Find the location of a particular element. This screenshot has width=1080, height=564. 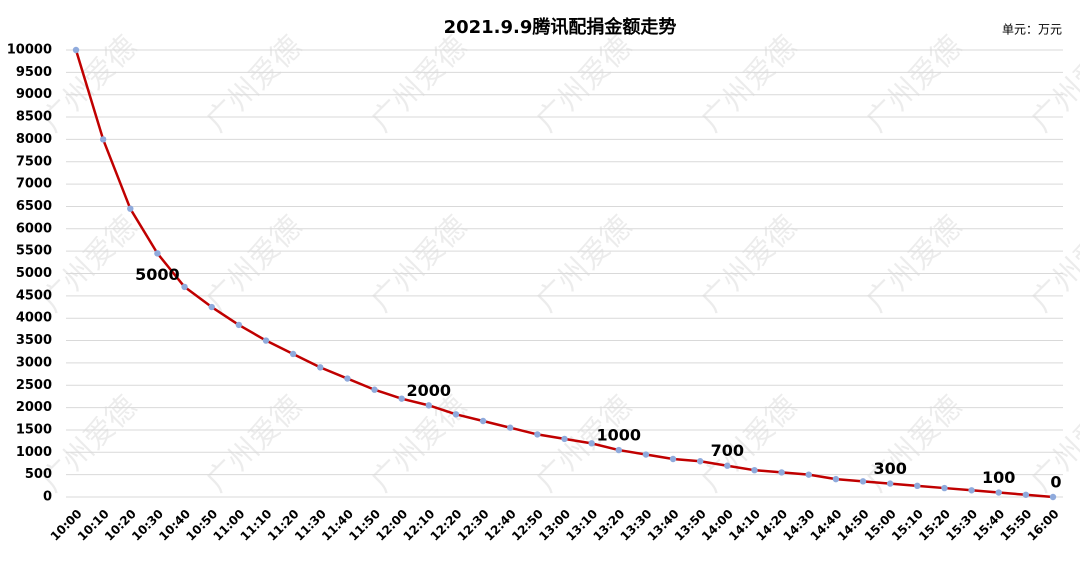

y-tick-label: 0 is located at coordinates (47, 497).